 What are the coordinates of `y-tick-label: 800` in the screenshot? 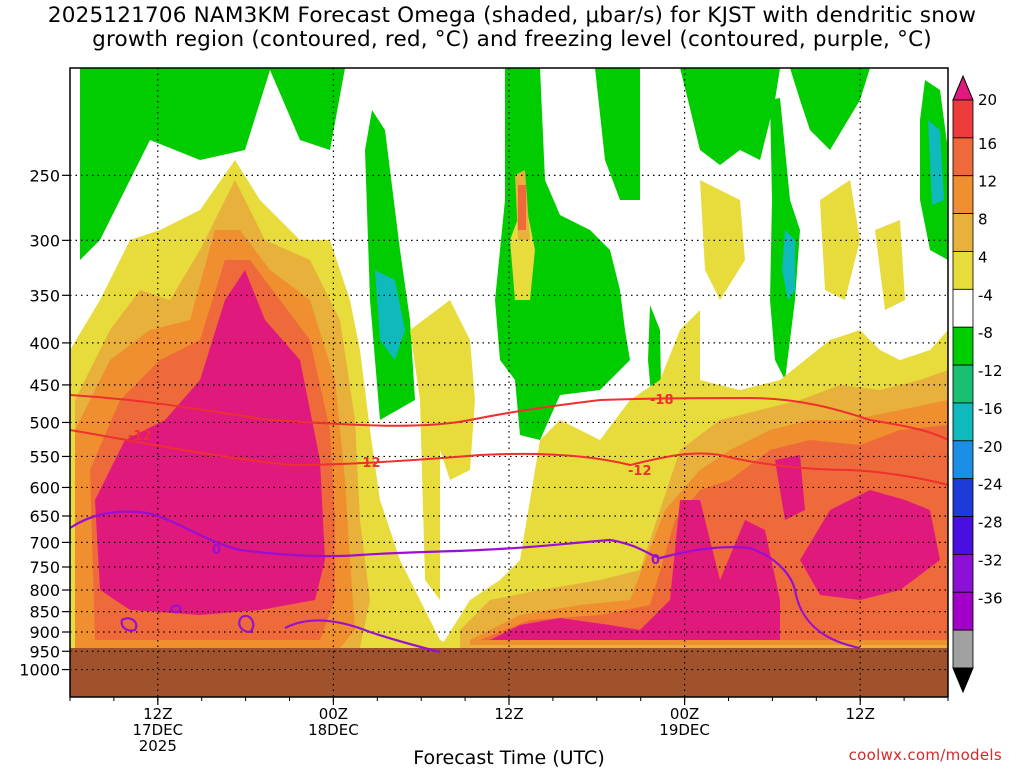 It's located at (44, 590).